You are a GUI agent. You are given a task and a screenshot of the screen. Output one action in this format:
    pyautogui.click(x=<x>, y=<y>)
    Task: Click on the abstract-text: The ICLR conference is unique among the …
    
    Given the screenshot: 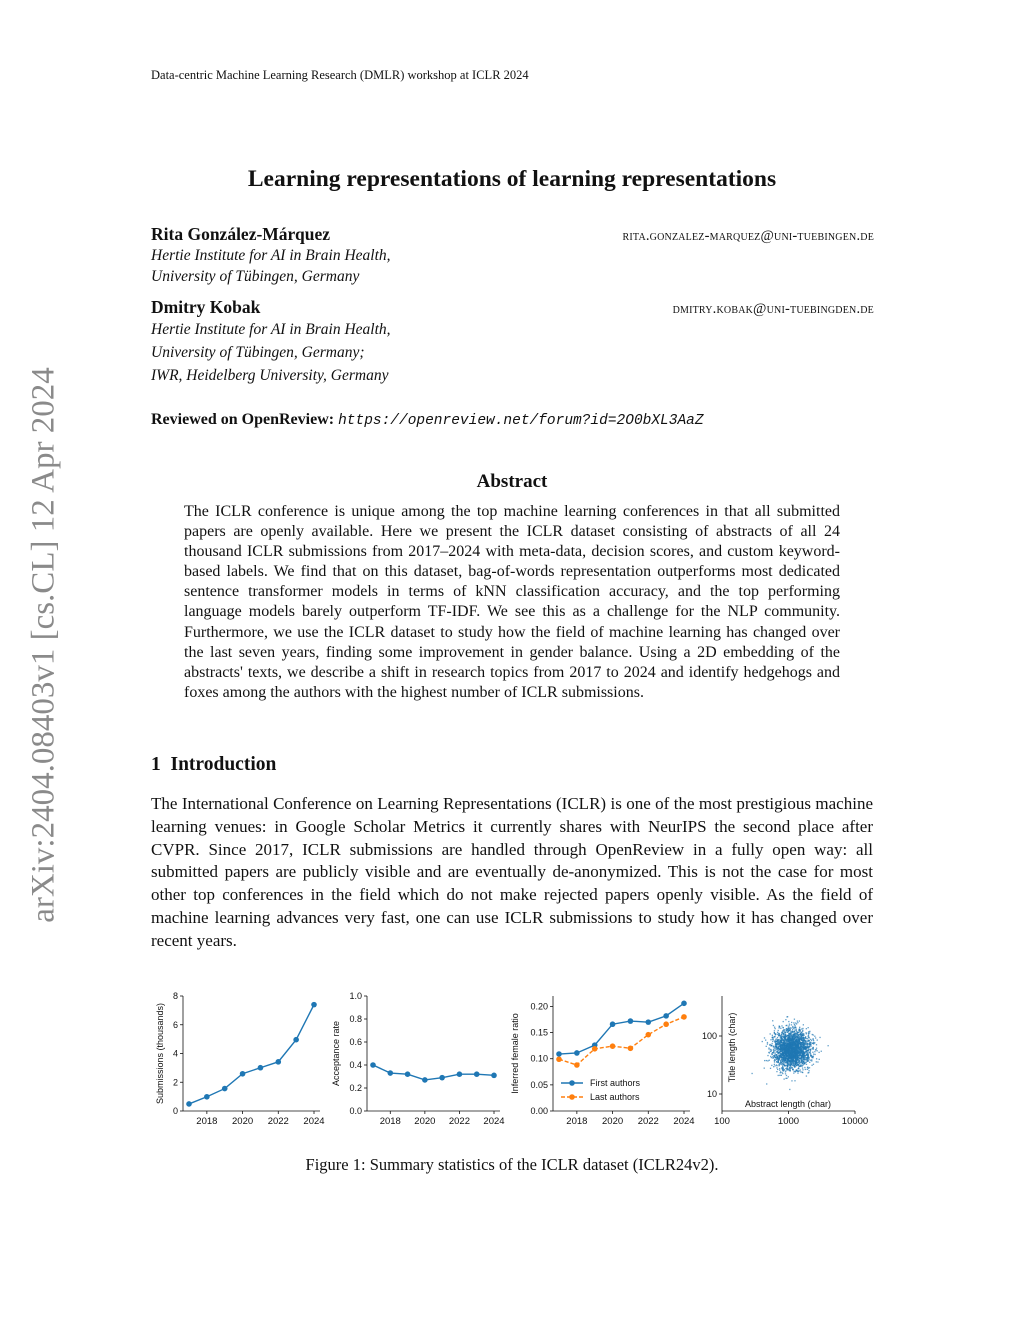 What is the action you would take?
    pyautogui.click(x=512, y=602)
    